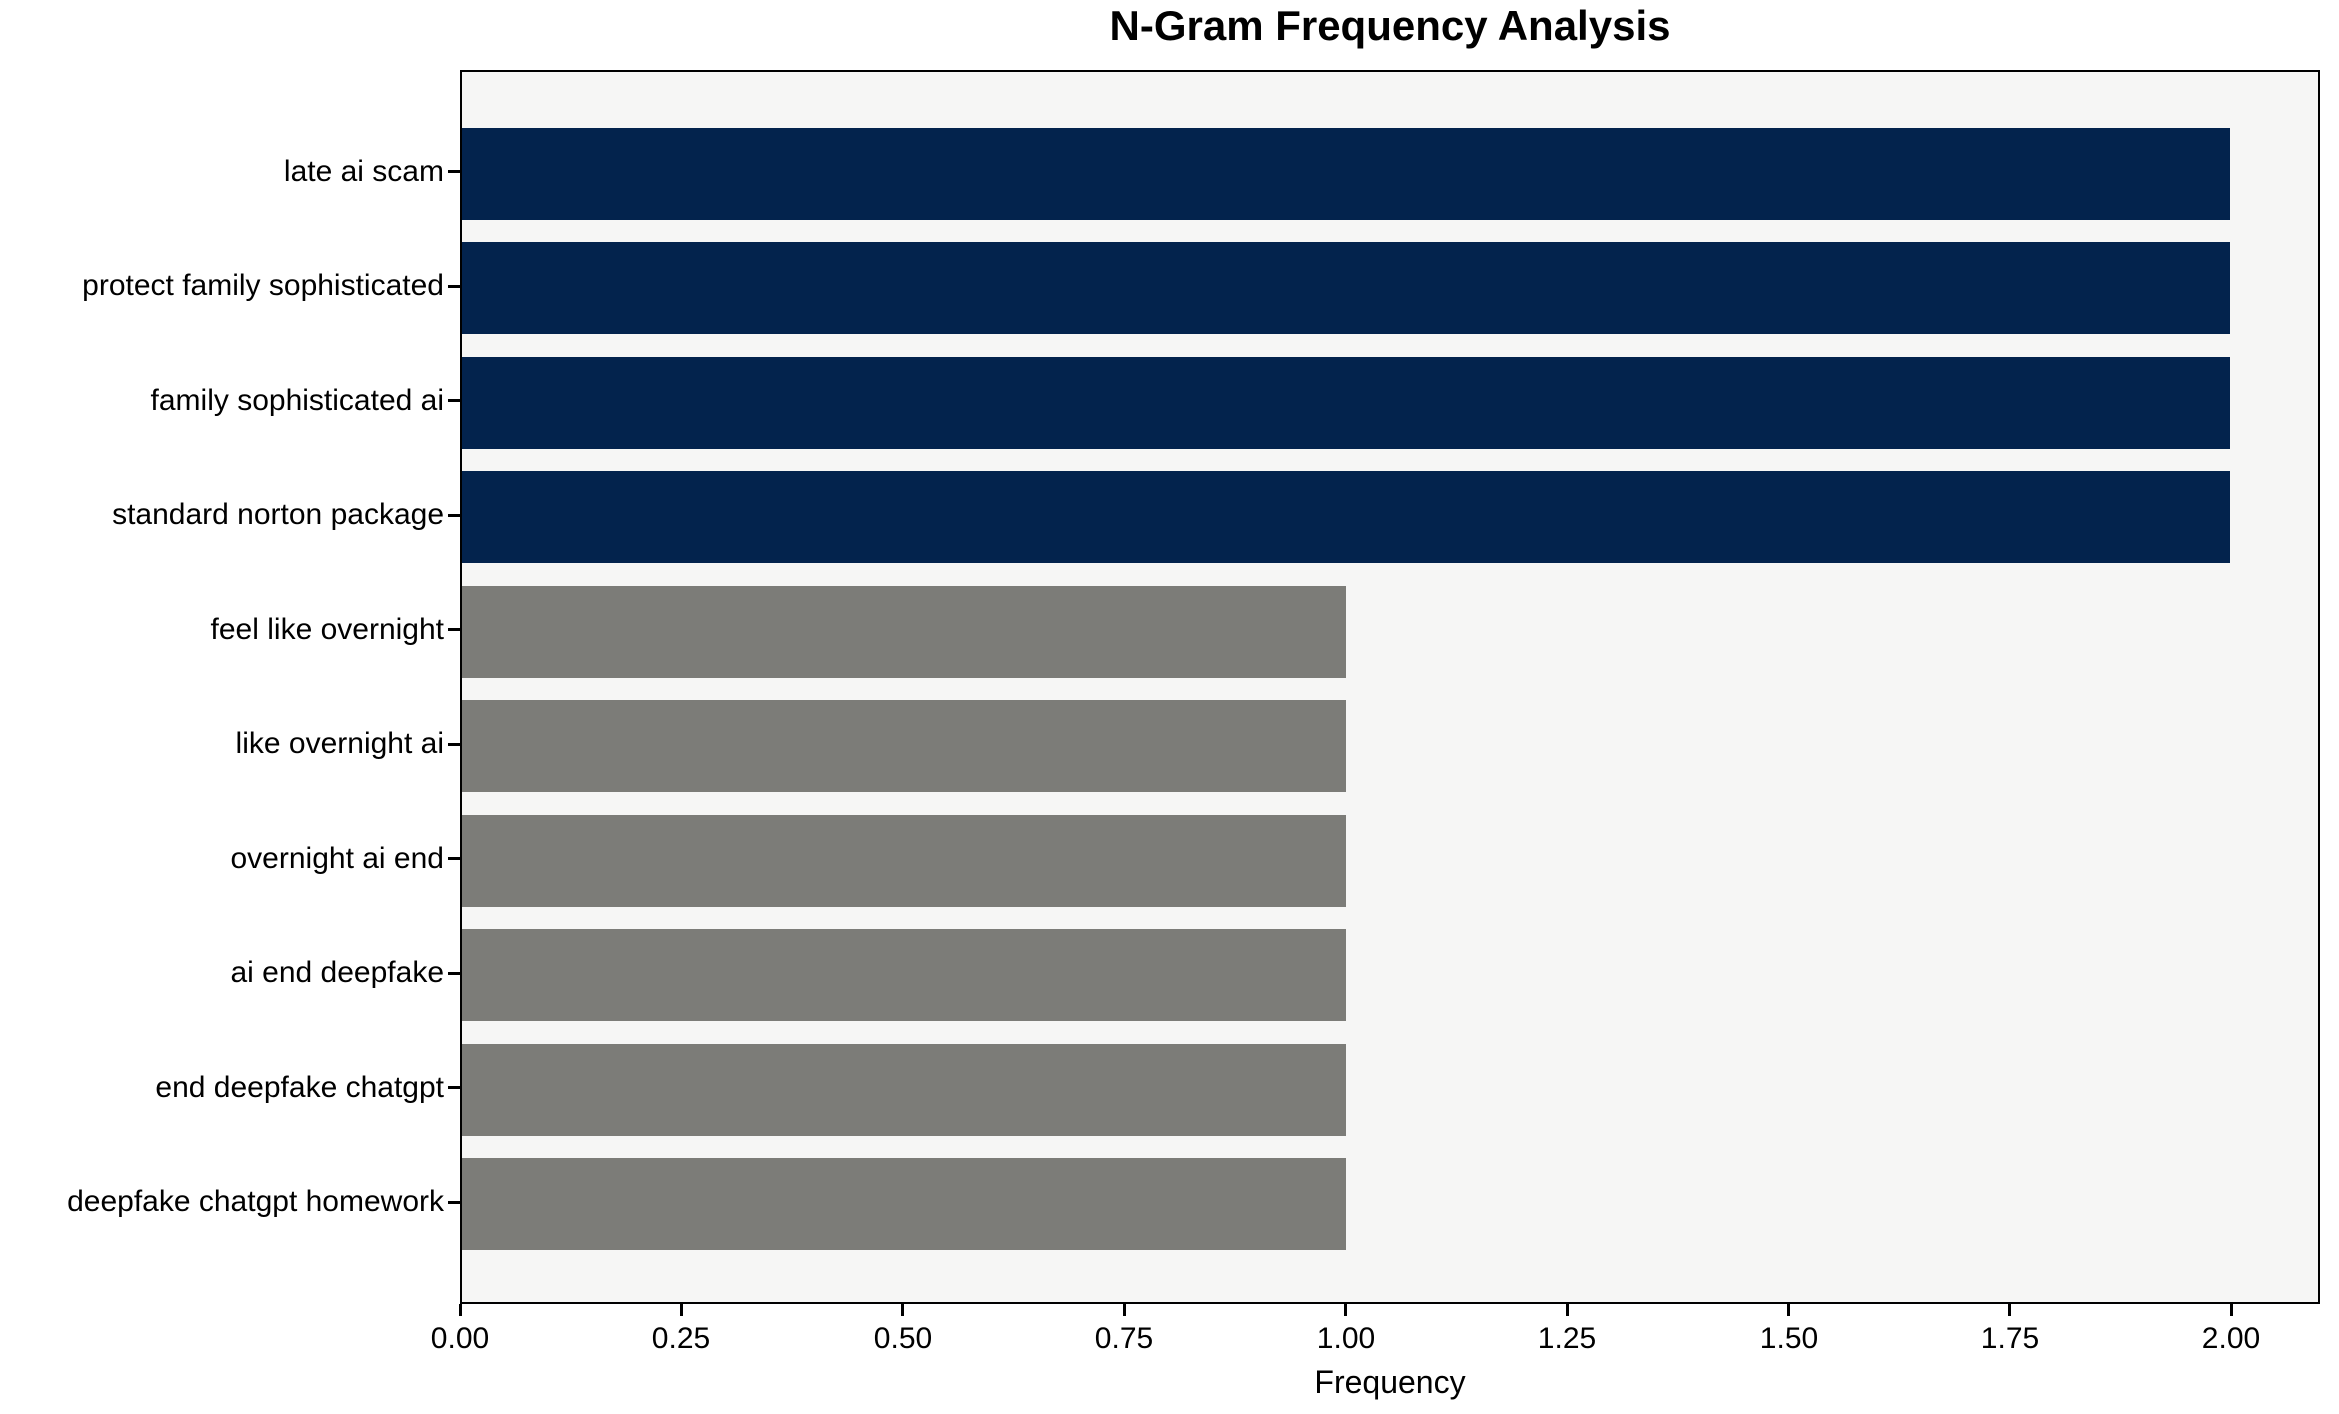 Image resolution: width=2339 pixels, height=1414 pixels. Describe the element at coordinates (339, 743) in the screenshot. I see `y-tick-label: like overnight ai` at that location.